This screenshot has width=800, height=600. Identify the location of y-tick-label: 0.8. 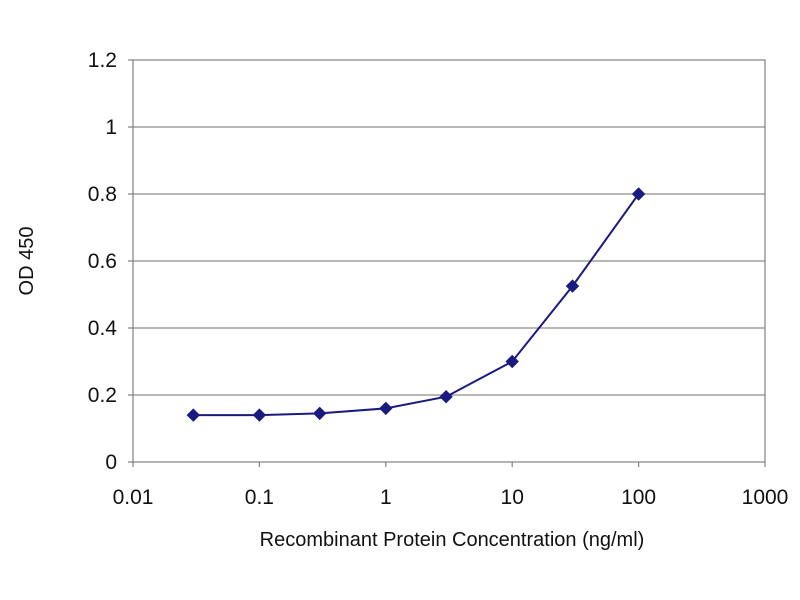
(102, 194).